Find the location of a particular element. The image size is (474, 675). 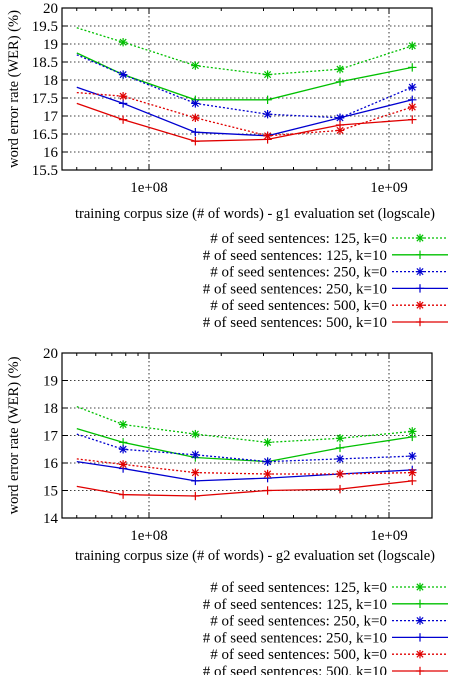

y-tick-label: 19 is located at coordinates (50, 45).